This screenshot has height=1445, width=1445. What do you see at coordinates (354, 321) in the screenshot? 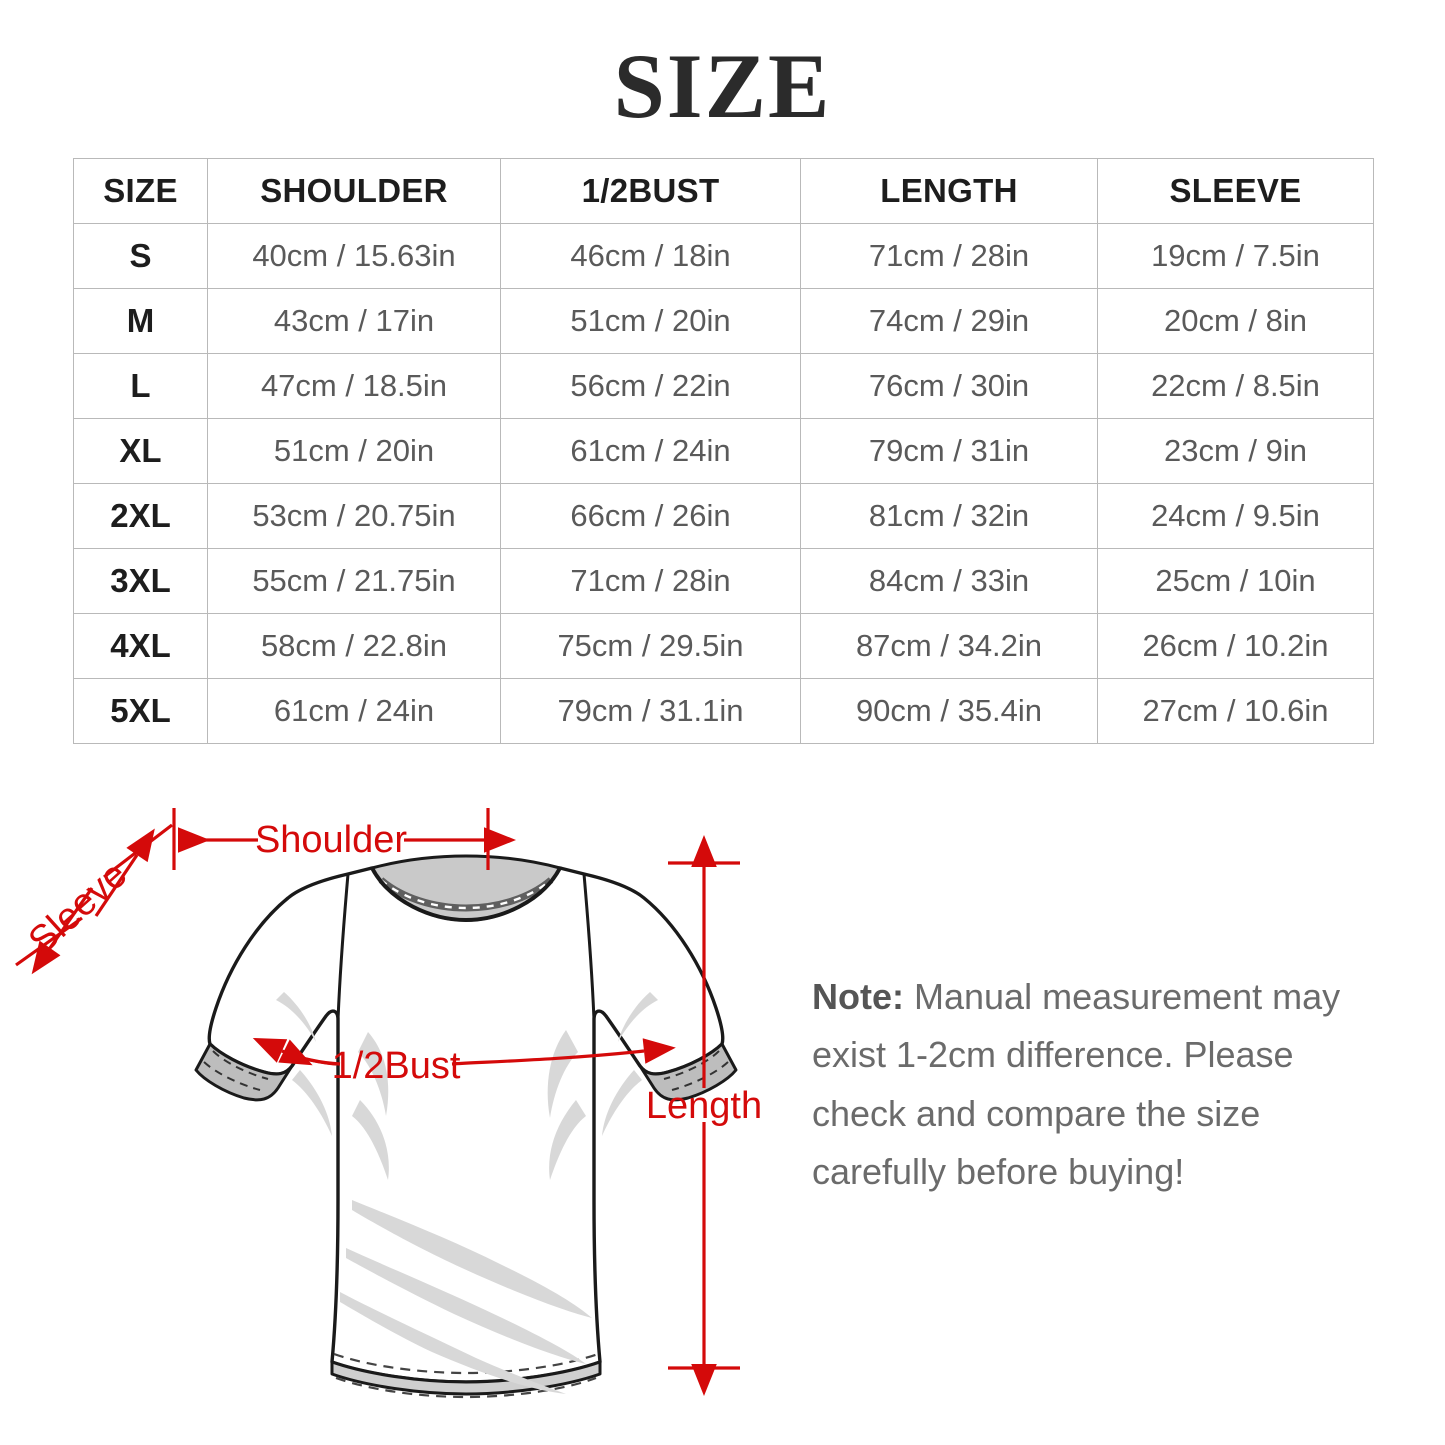
I see `cell-shoulder: 43cm / 17in` at bounding box center [354, 321].